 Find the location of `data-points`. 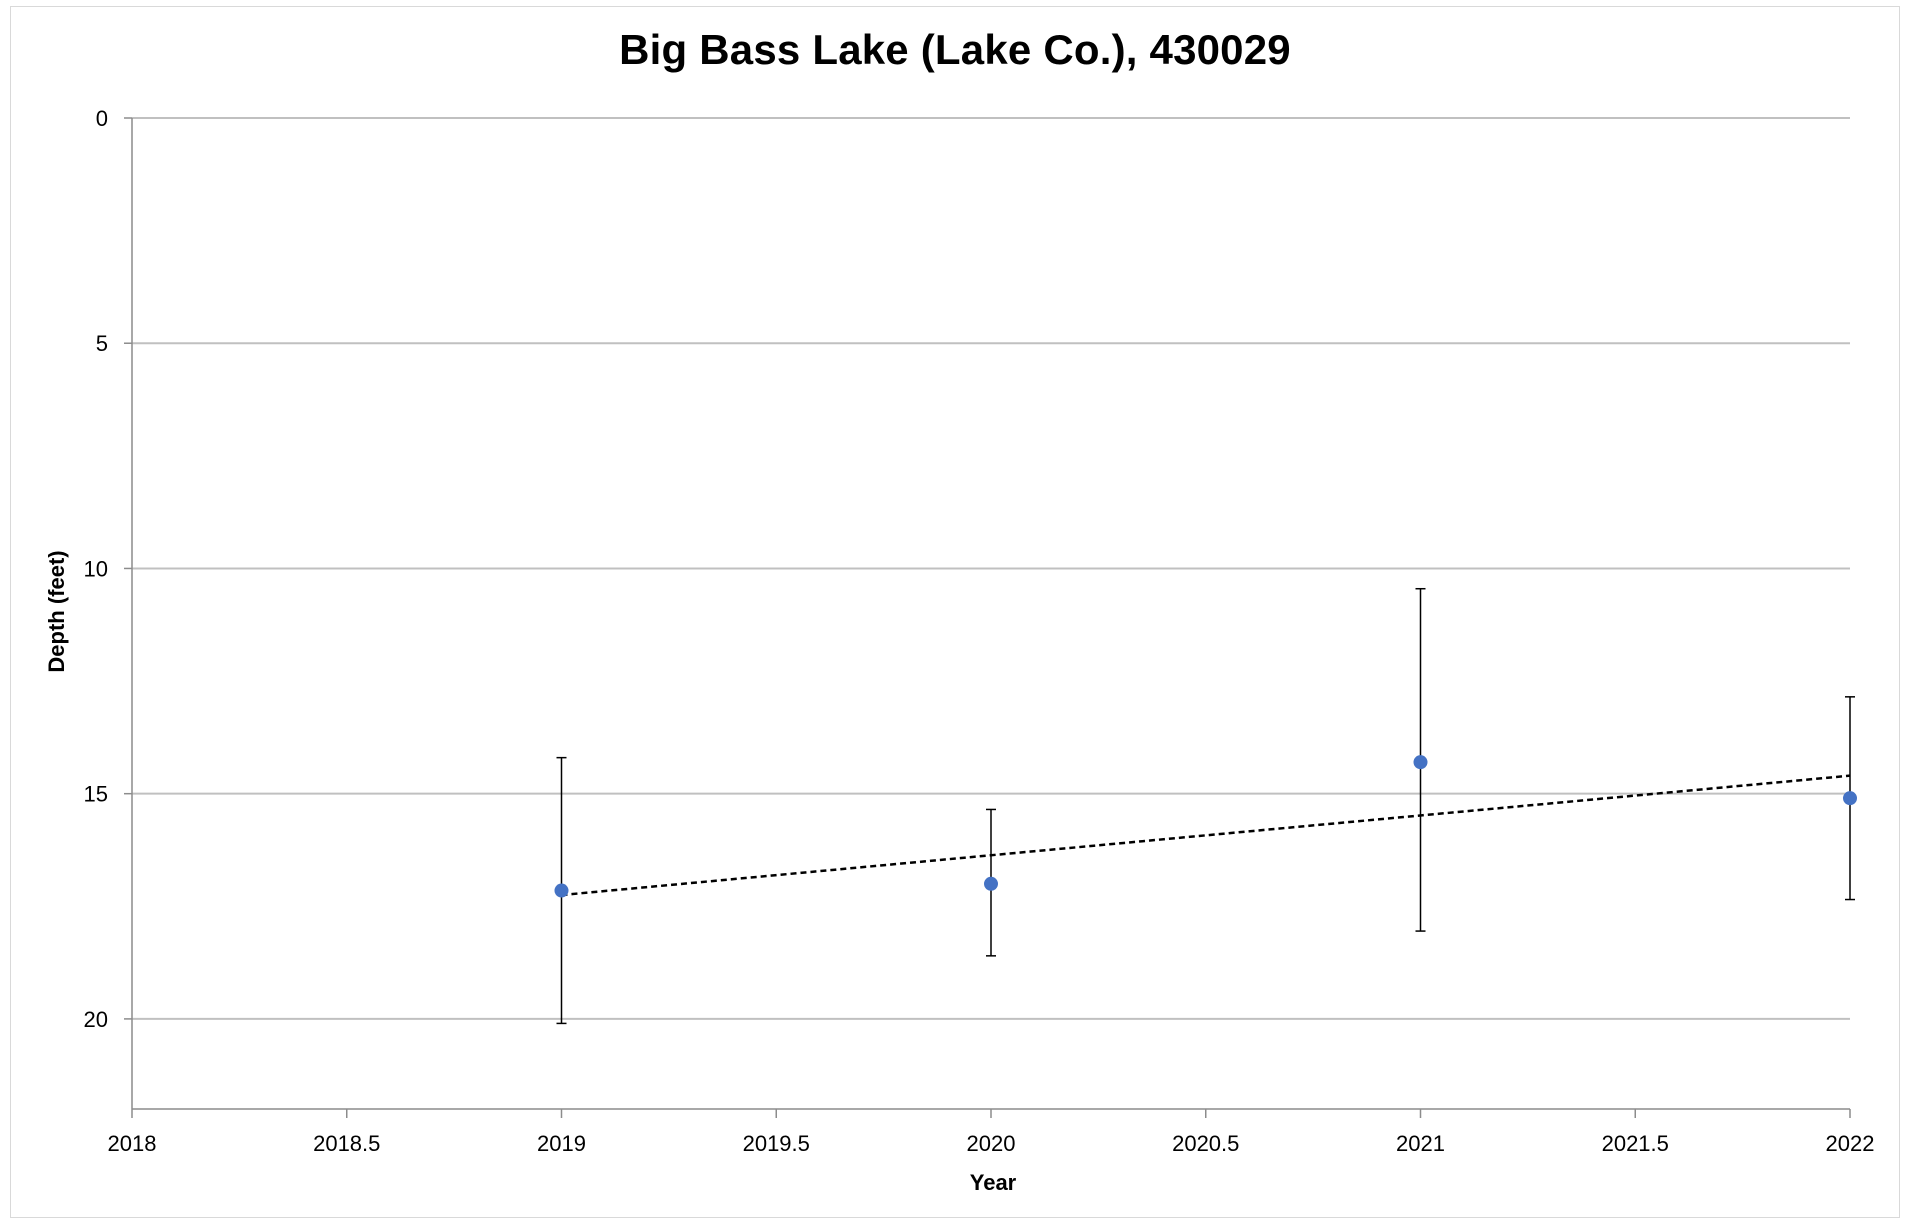

data-points is located at coordinates (1205, 826).